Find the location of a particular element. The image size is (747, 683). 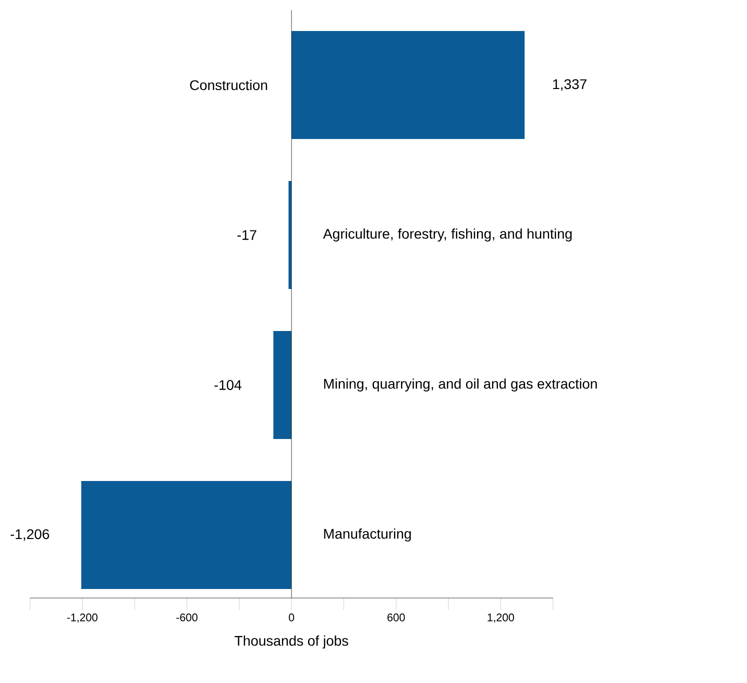

data-label: -17 is located at coordinates (246, 235).